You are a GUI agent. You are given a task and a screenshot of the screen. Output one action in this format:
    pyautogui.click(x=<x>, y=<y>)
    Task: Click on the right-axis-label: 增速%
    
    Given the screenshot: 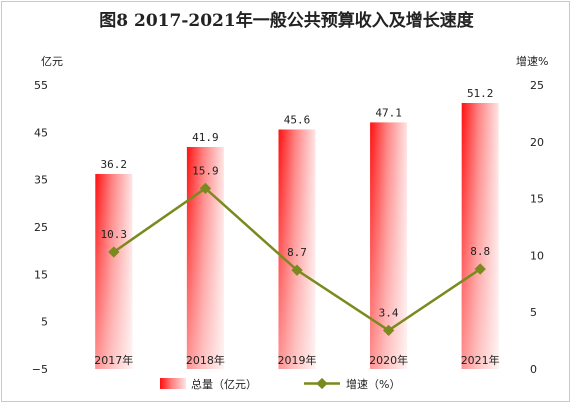 What is the action you would take?
    pyautogui.click(x=532, y=61)
    